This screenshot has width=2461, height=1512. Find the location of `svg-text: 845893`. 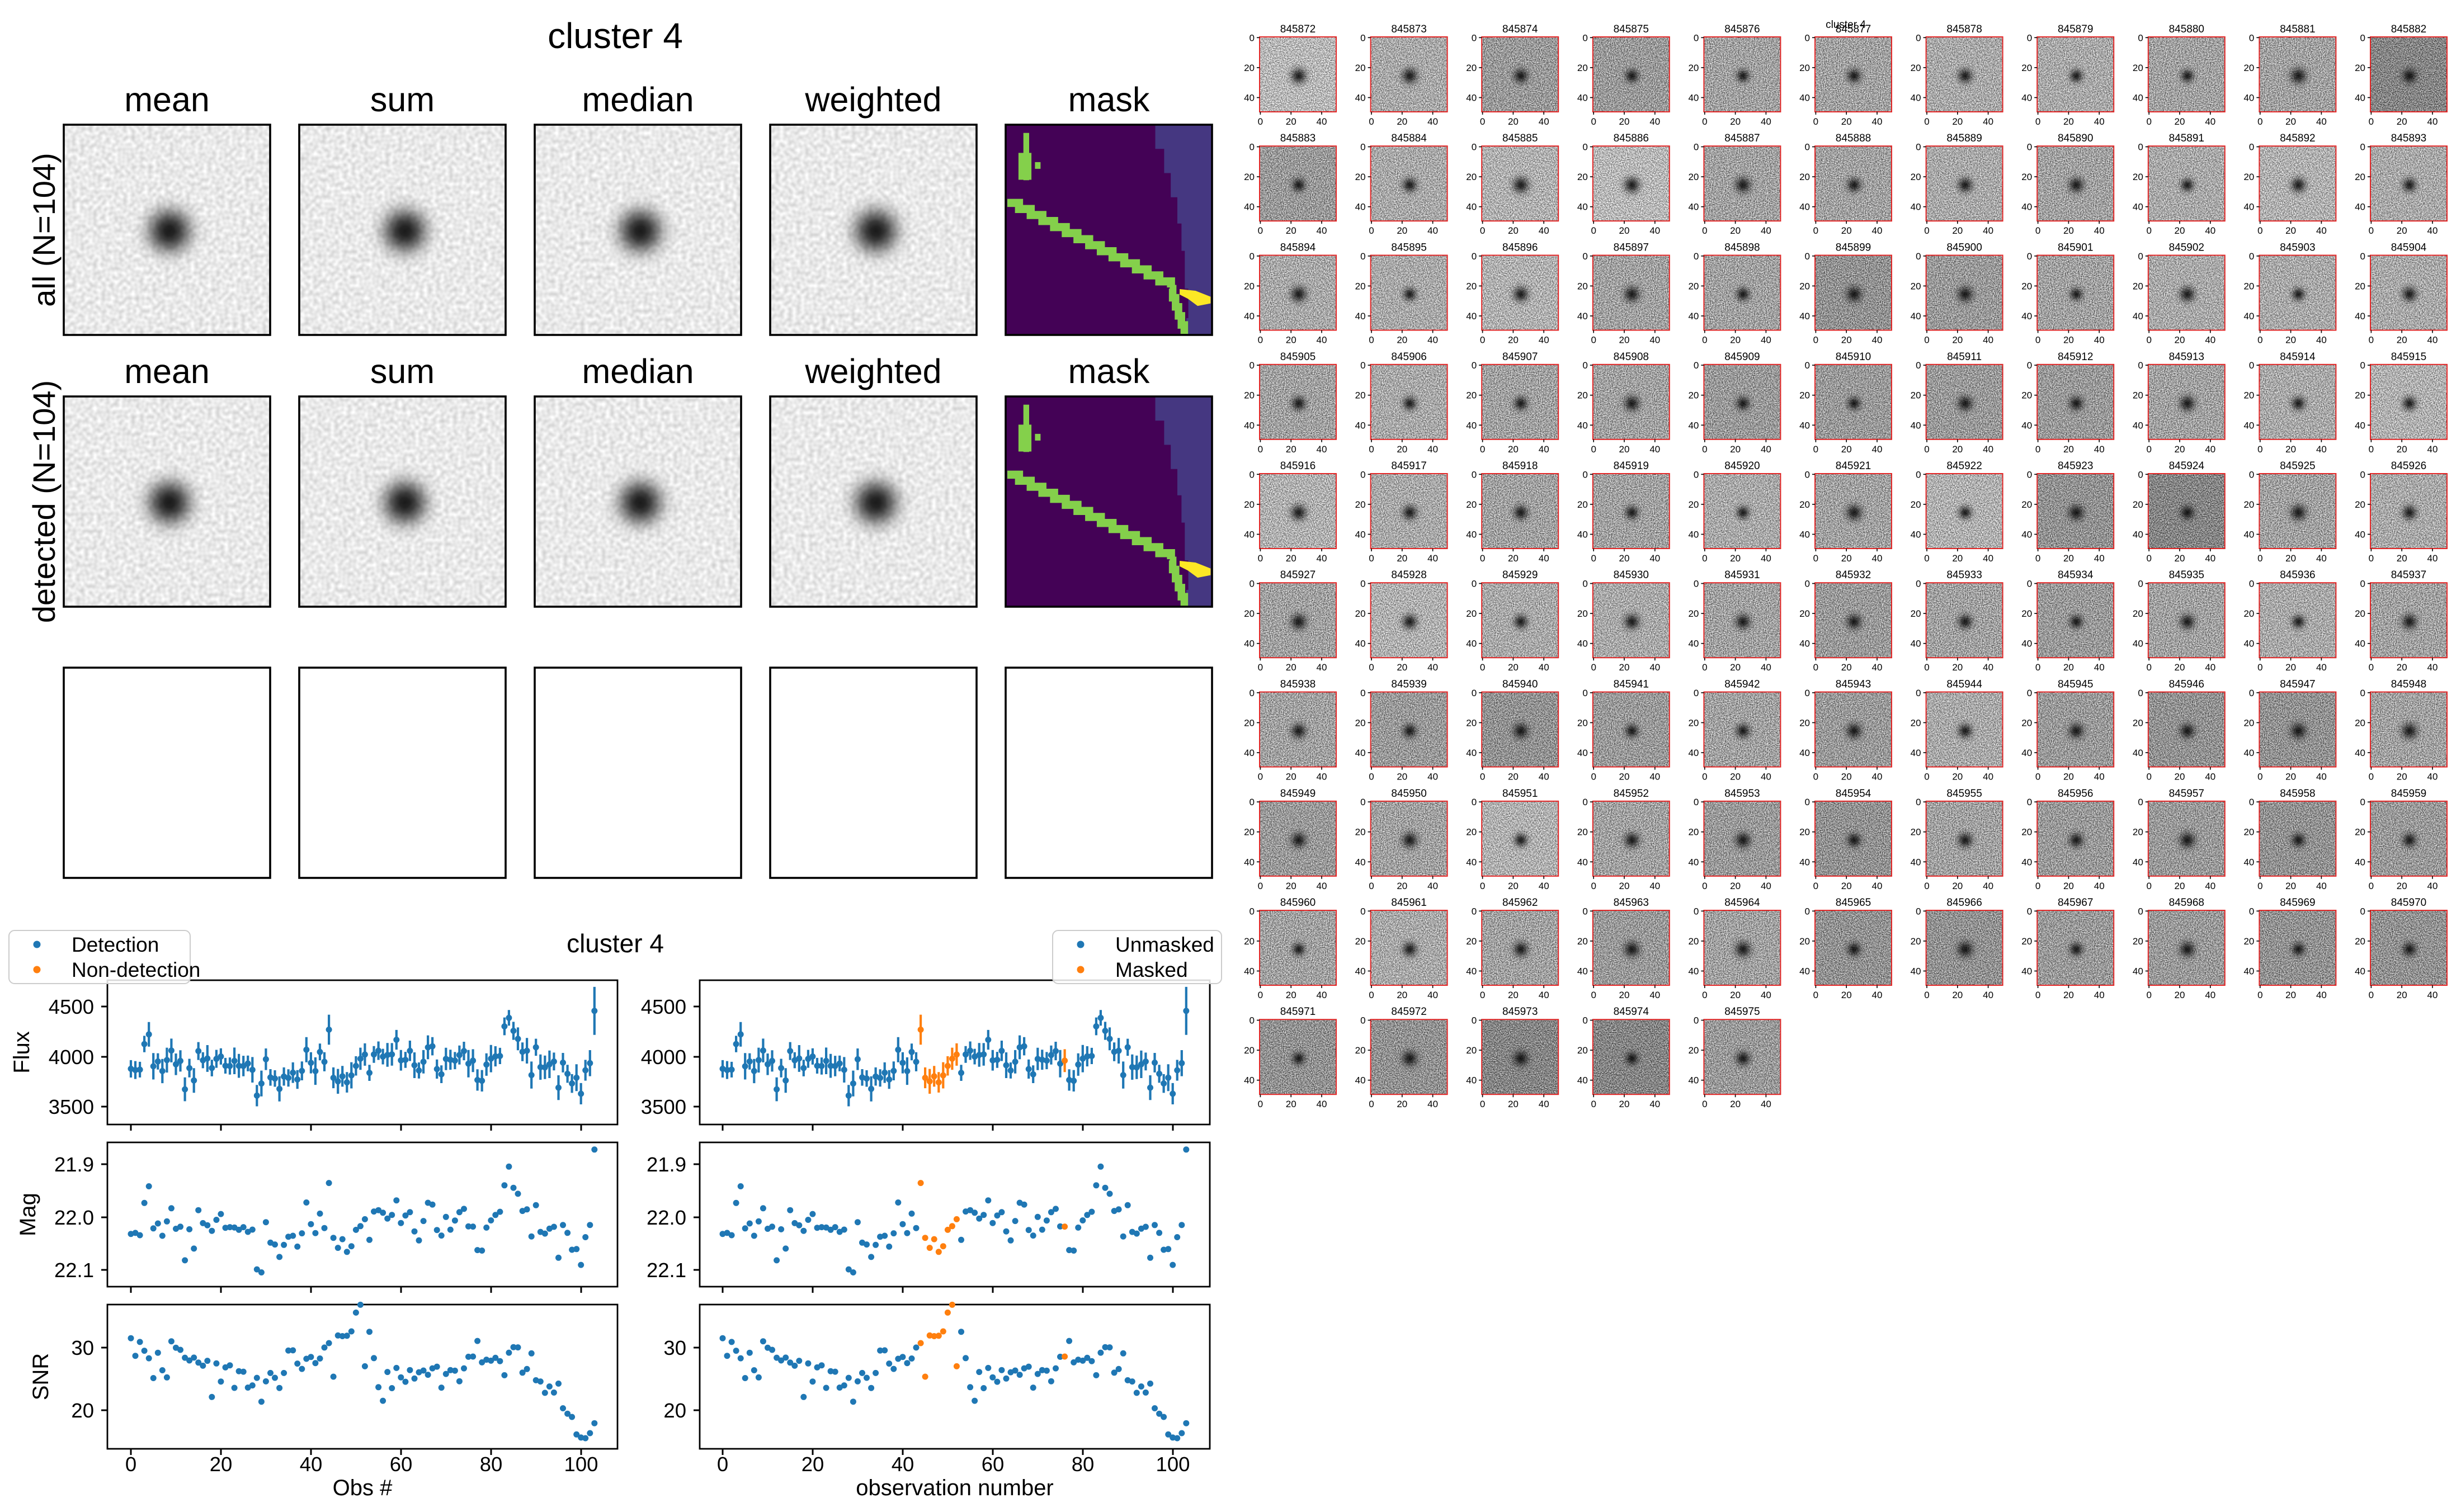

svg-text: 845893 is located at coordinates (2408, 138).